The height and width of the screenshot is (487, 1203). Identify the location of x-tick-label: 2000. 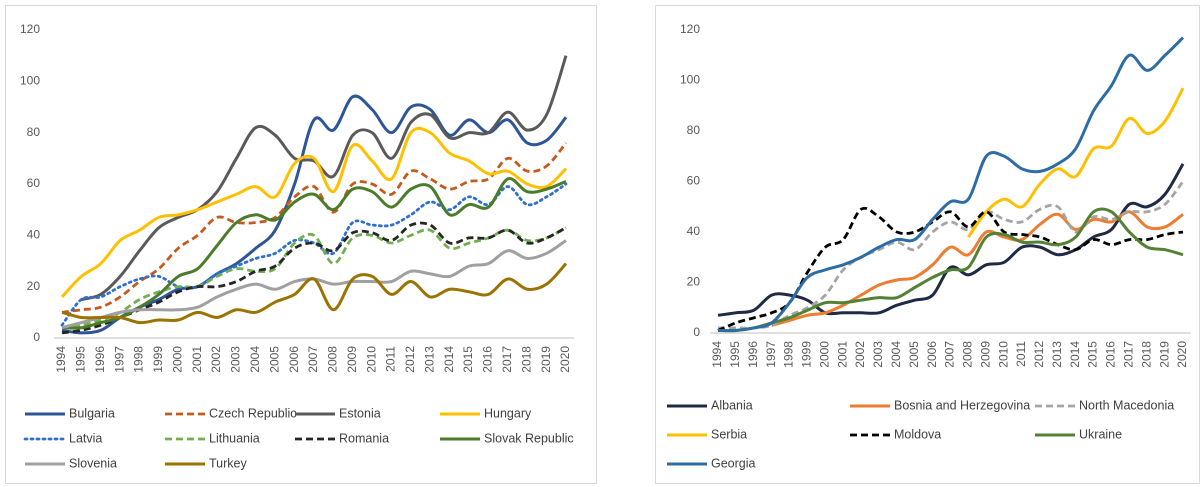
(824, 354).